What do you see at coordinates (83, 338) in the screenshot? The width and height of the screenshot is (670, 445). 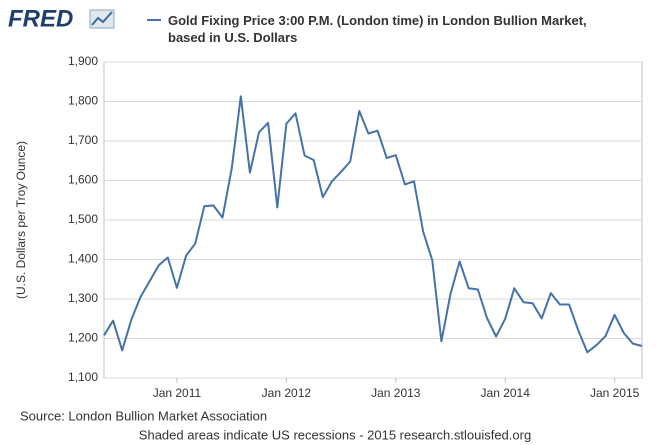 I see `y-tick-label: 1,200` at bounding box center [83, 338].